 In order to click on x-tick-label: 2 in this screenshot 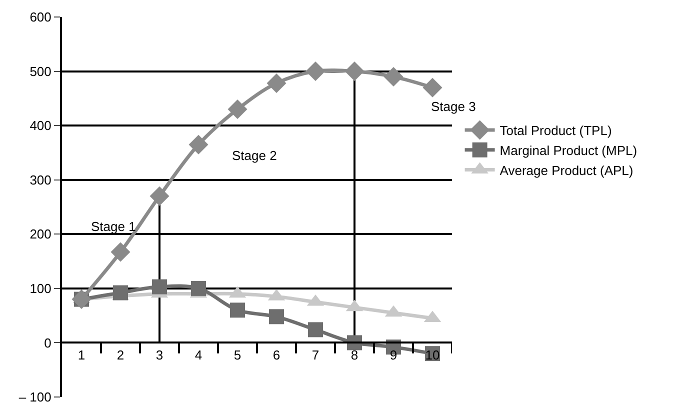, I will do `click(120, 354)`.